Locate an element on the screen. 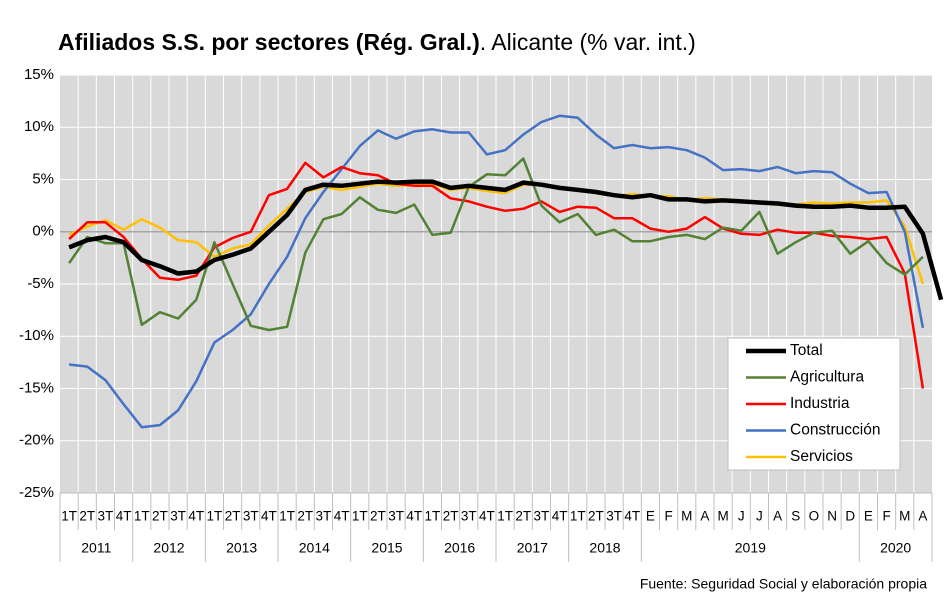 The width and height of the screenshot is (949, 615). legend-label: Construcción is located at coordinates (835, 430).